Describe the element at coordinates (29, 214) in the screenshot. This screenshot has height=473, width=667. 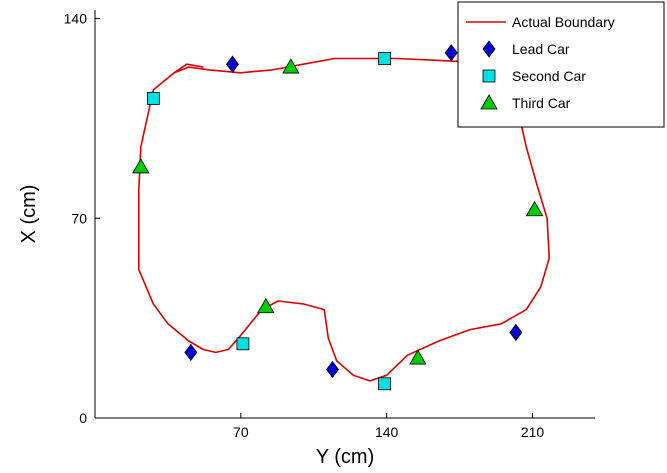
I see `y-axis-label: X (cm)` at that location.